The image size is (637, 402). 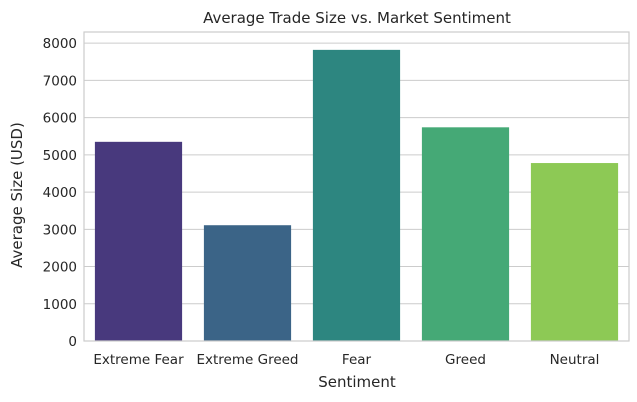 I want to click on y-axis-label: Average Size (USD), so click(x=17, y=195).